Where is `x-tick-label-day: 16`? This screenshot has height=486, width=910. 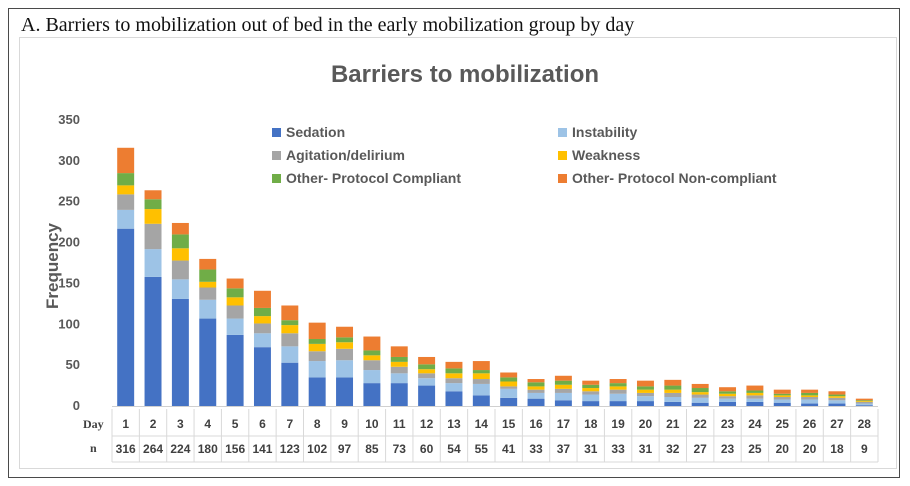
x-tick-label-day: 16 is located at coordinates (536, 424).